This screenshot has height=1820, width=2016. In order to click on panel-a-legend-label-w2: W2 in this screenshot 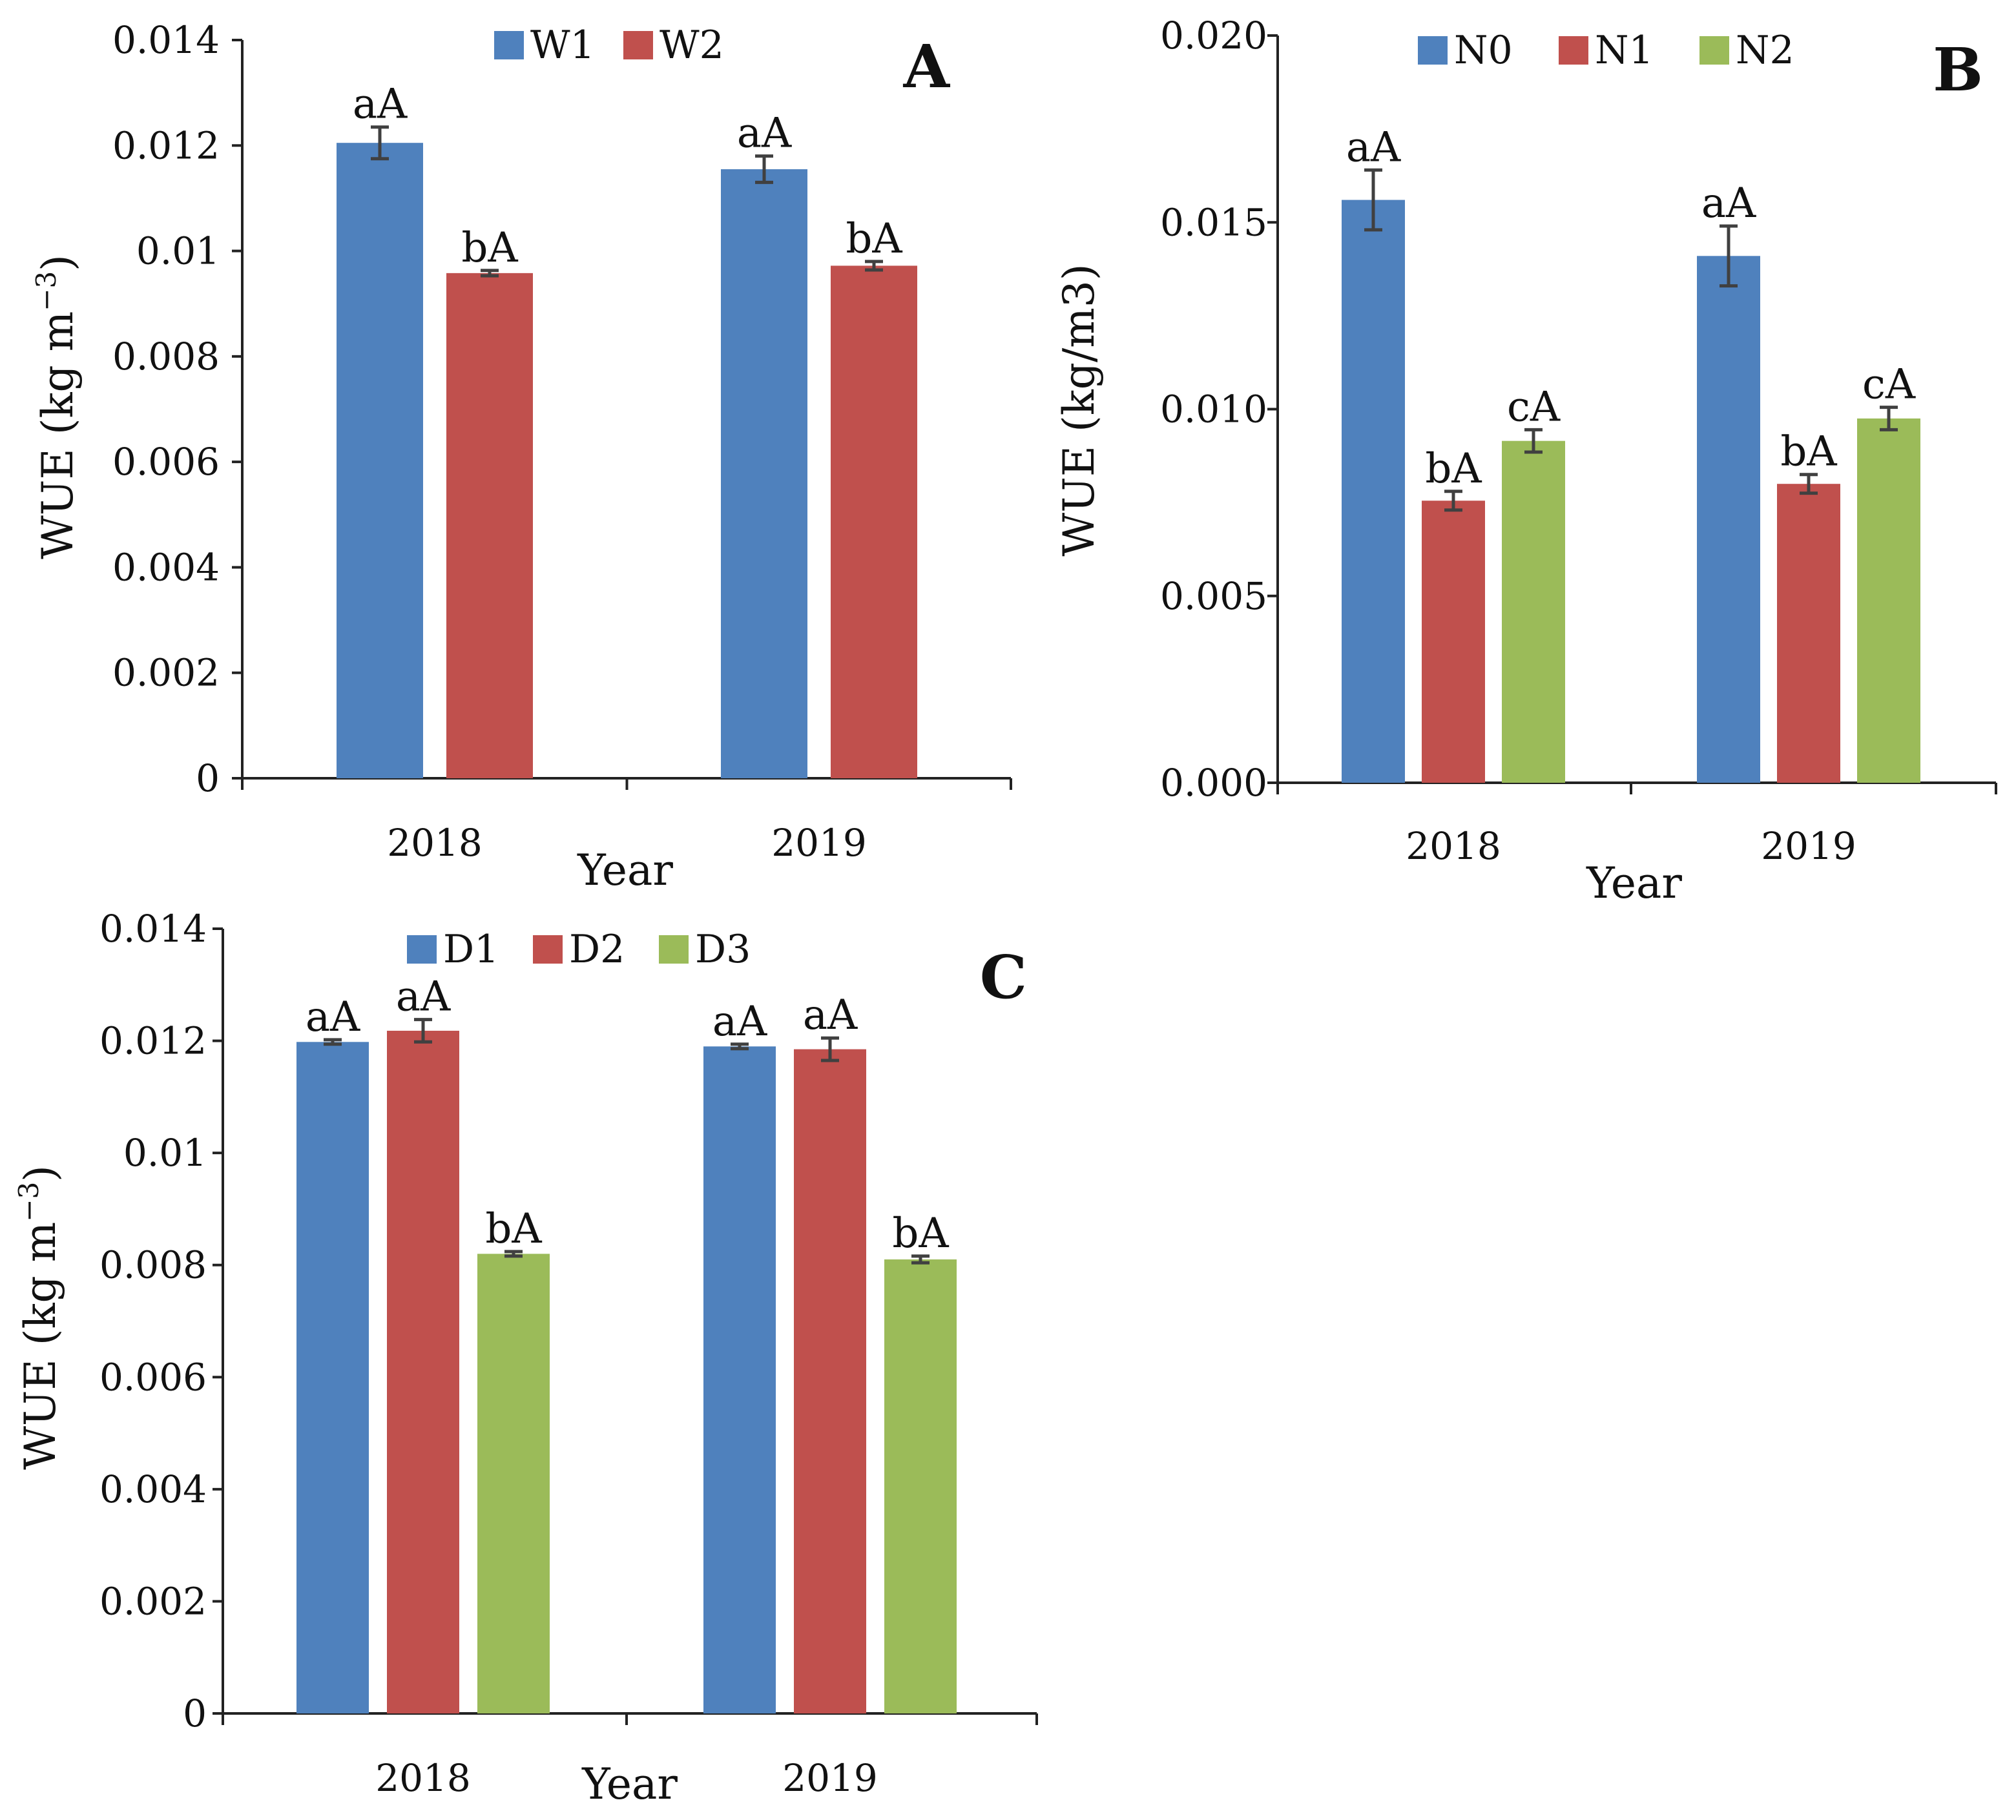, I will do `click(692, 45)`.